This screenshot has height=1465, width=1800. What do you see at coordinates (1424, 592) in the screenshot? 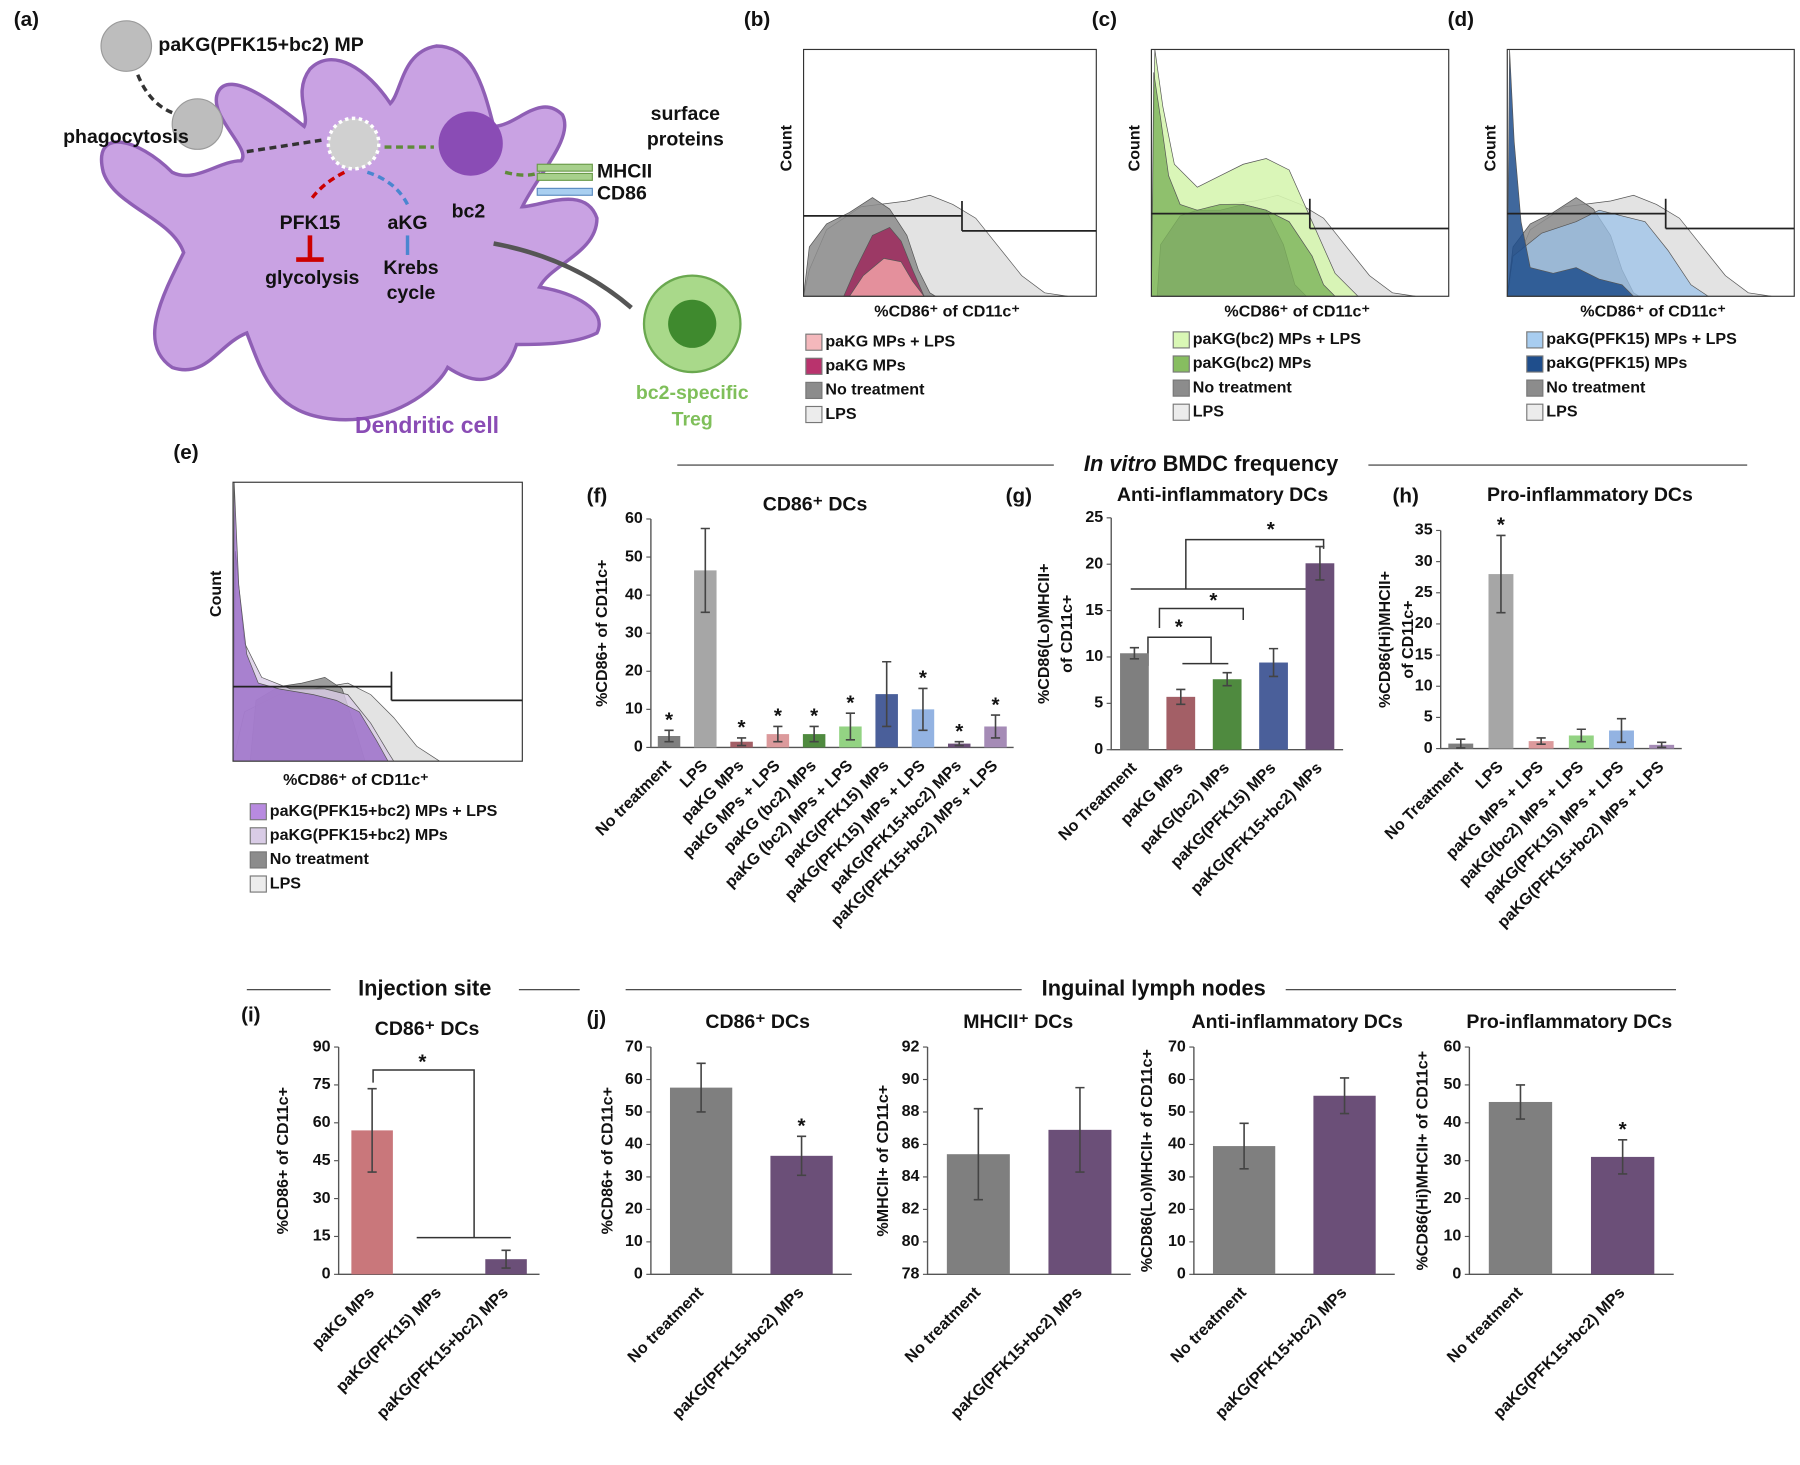
I see `y-tick-label: 25` at bounding box center [1424, 592].